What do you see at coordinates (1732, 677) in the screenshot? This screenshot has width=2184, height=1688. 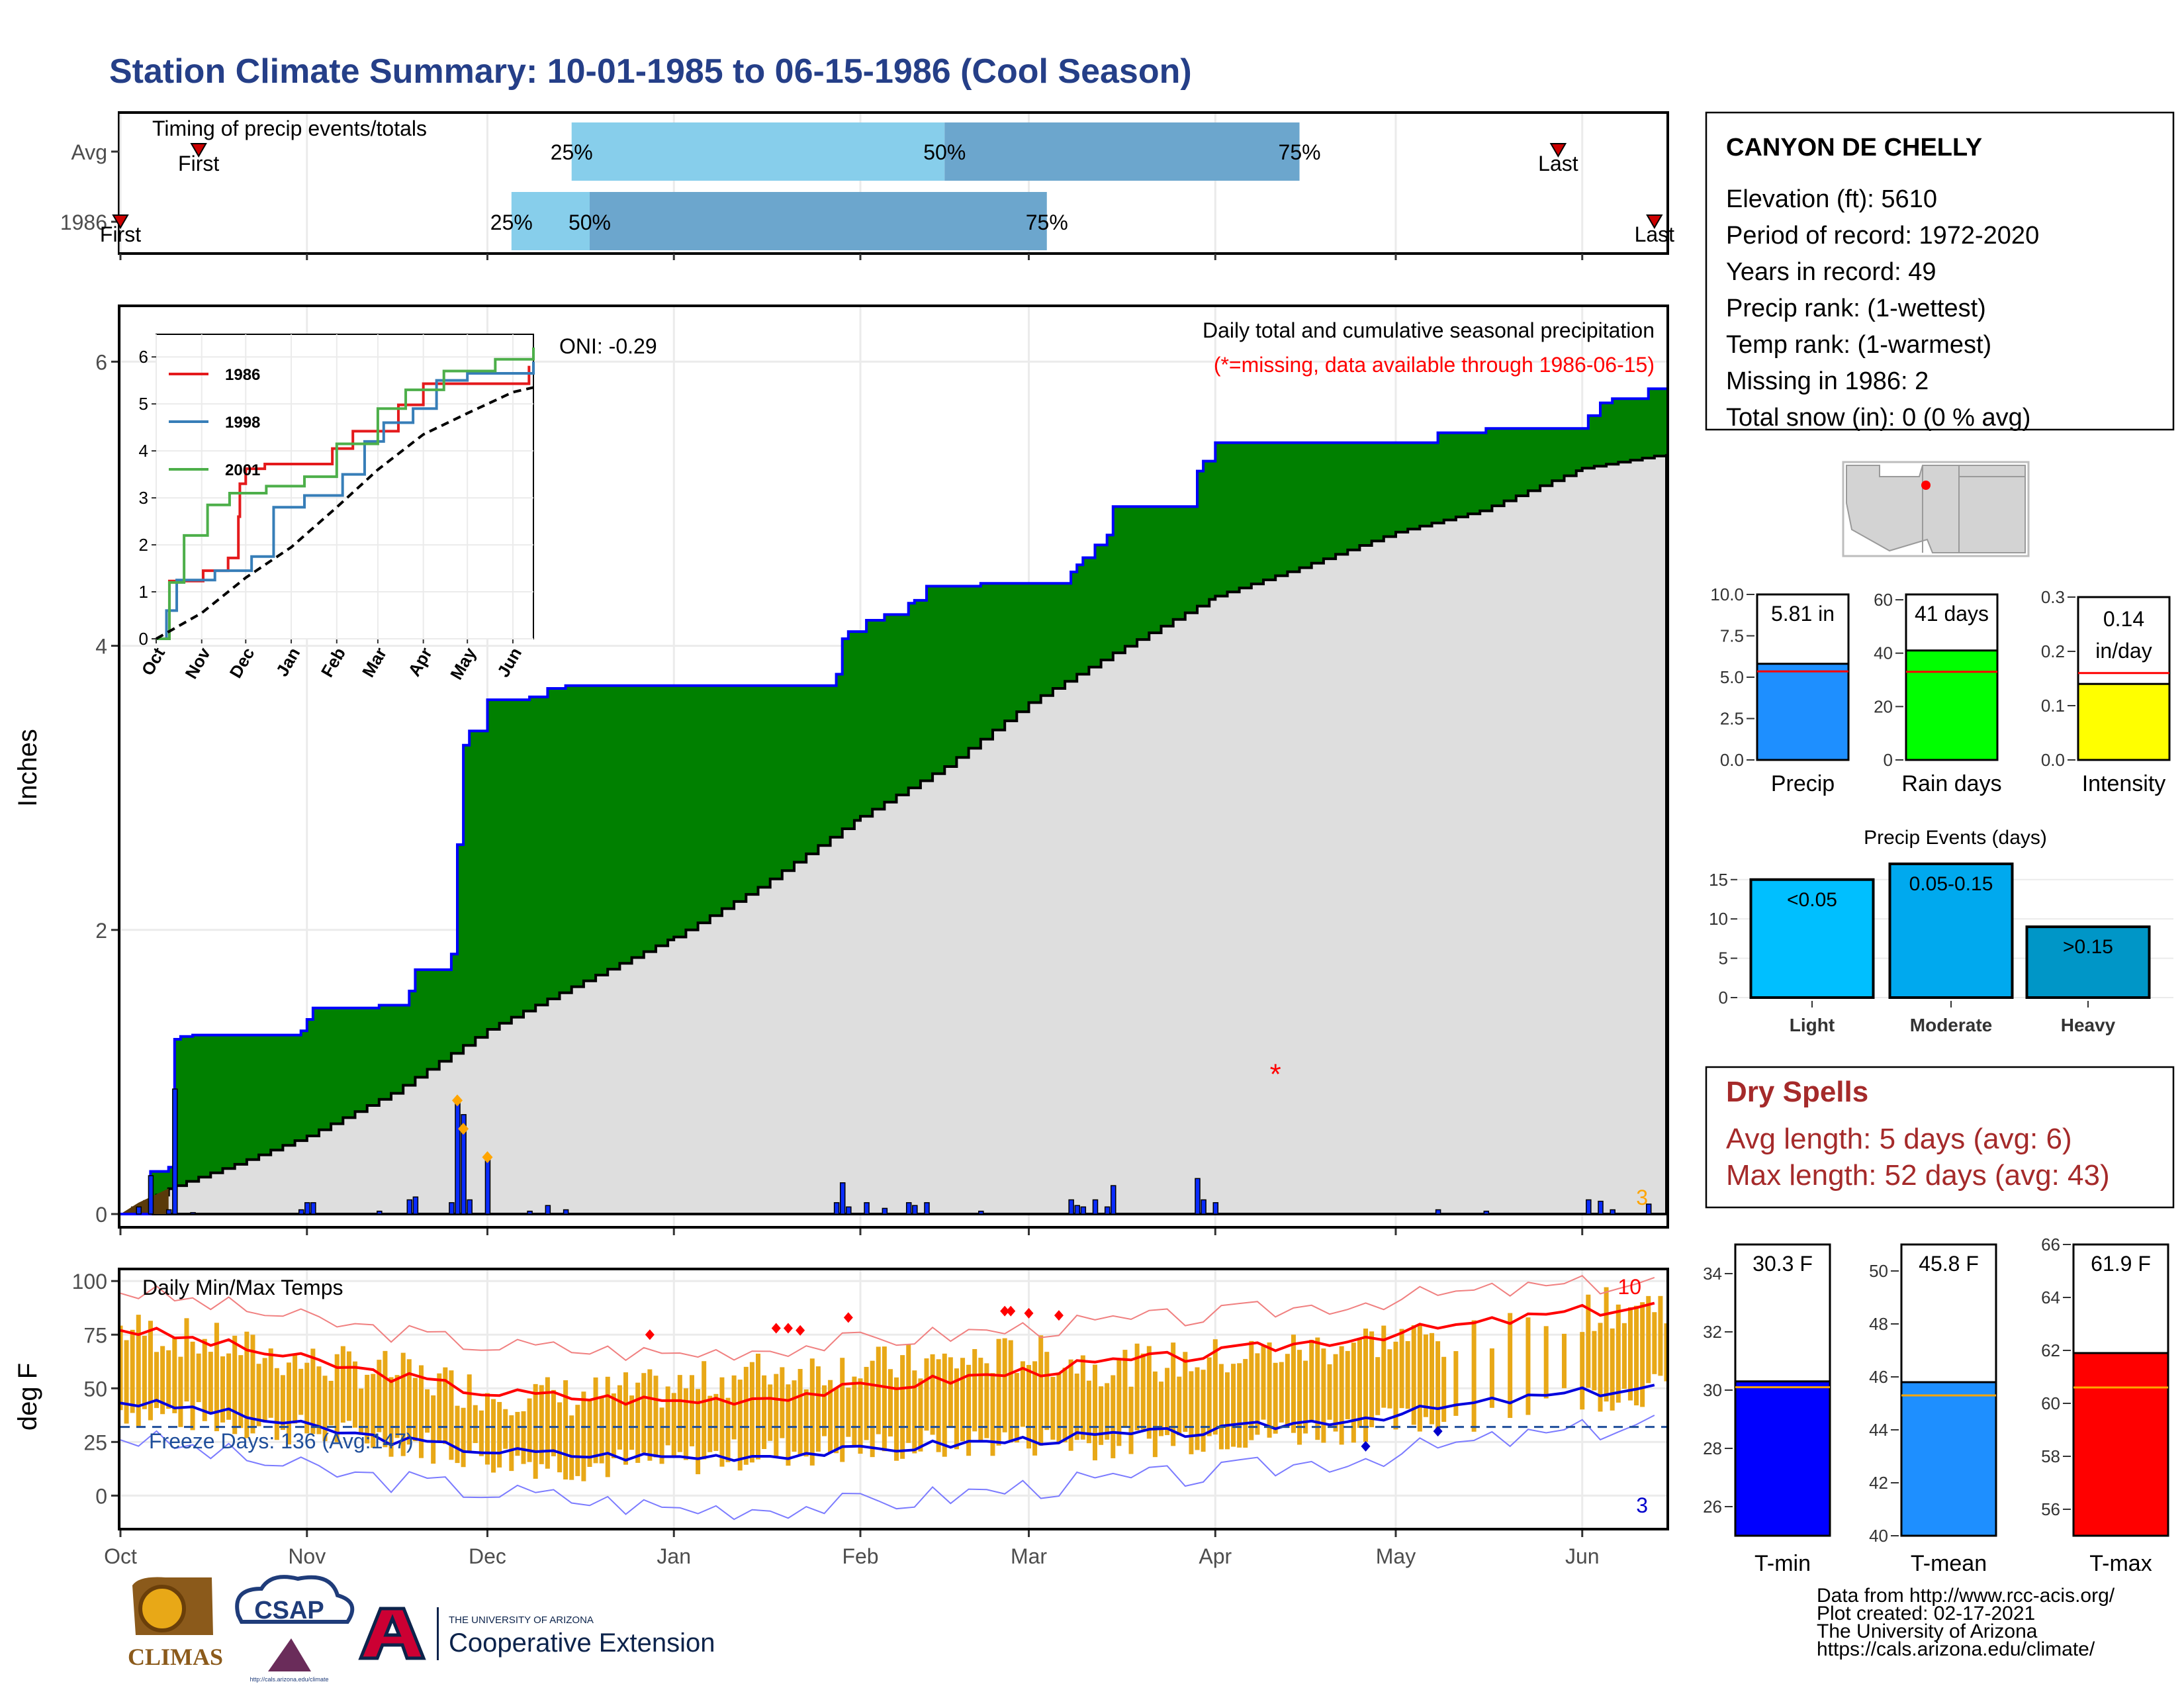 I see `mini-panel-ytick-label: 5.0` at bounding box center [1732, 677].